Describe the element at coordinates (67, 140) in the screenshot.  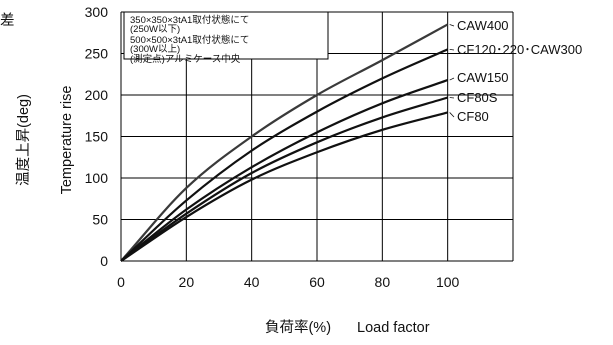
I see `y-axis-title-en: Temperature rise` at that location.